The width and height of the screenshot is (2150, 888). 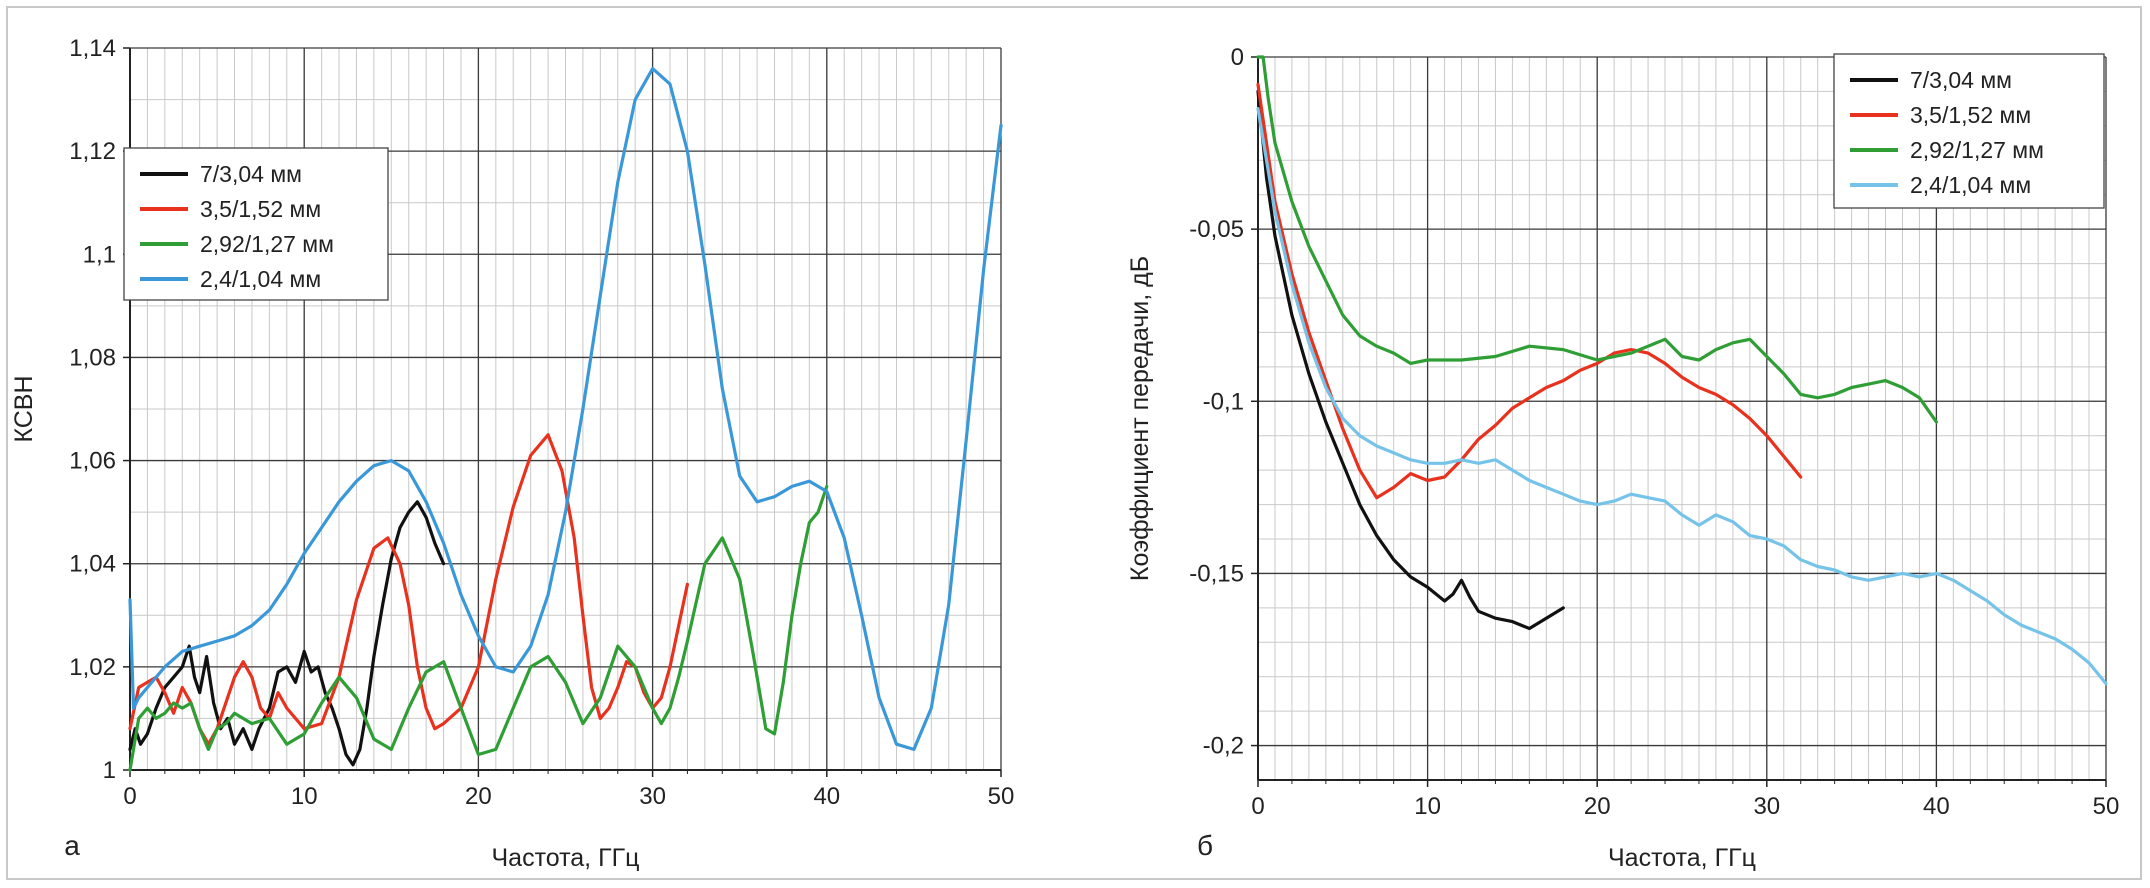 What do you see at coordinates (92, 151) in the screenshot?
I see `y-tick-label: 1,12` at bounding box center [92, 151].